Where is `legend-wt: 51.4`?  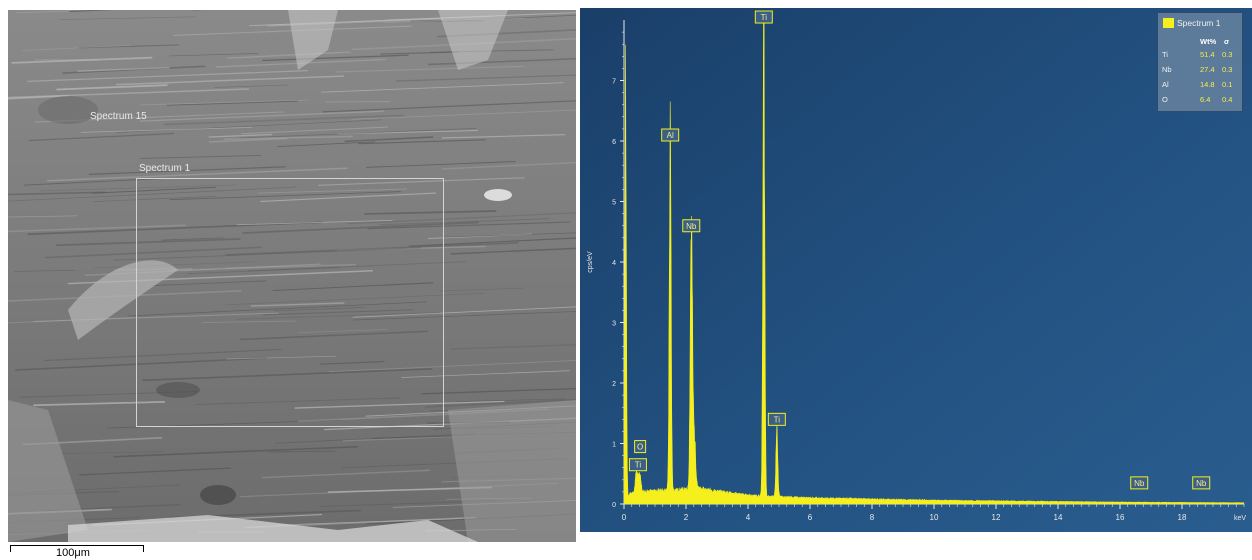 legend-wt: 51.4 is located at coordinates (1207, 54).